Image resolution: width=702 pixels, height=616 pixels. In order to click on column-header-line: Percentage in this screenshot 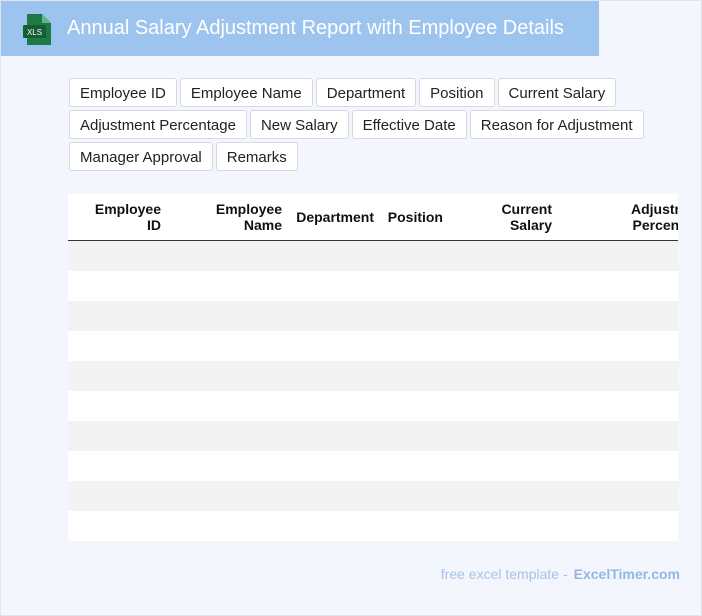, I will do `click(655, 225)`.